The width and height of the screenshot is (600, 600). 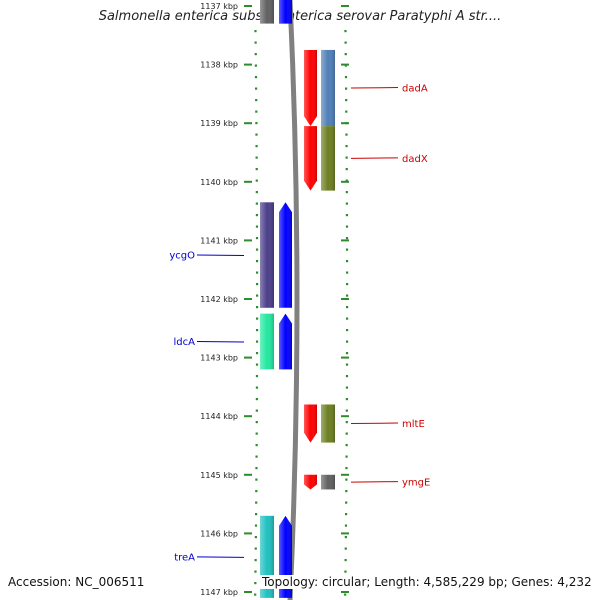 What do you see at coordinates (76, 582) in the screenshot?
I see `accession-text: Accession: NC_006511` at bounding box center [76, 582].